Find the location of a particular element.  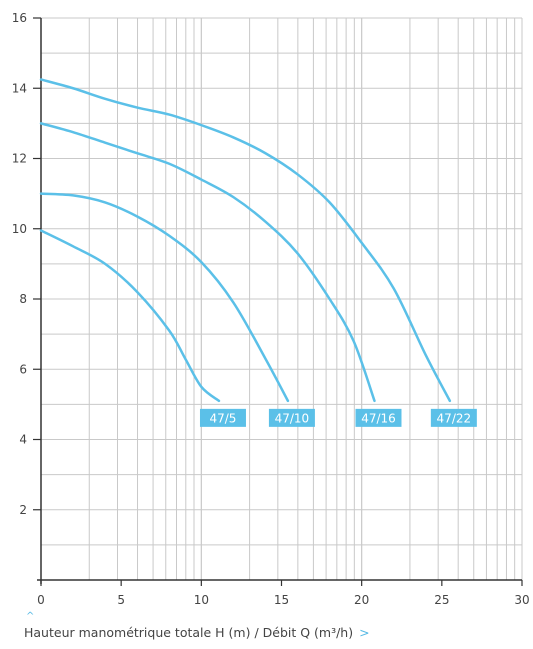

y-tick-label: 14 is located at coordinates (19, 88).